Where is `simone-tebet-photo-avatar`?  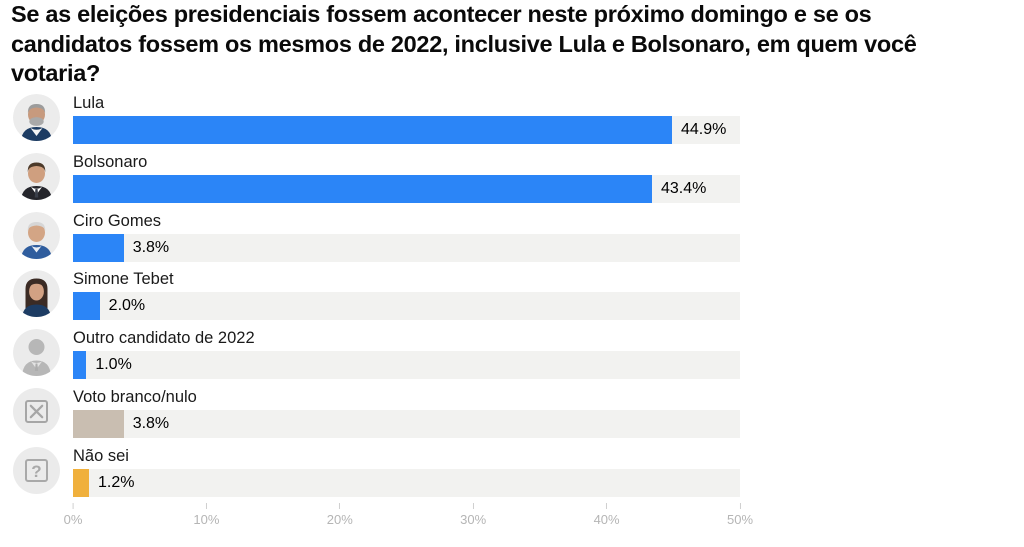 simone-tebet-photo-avatar is located at coordinates (36, 294).